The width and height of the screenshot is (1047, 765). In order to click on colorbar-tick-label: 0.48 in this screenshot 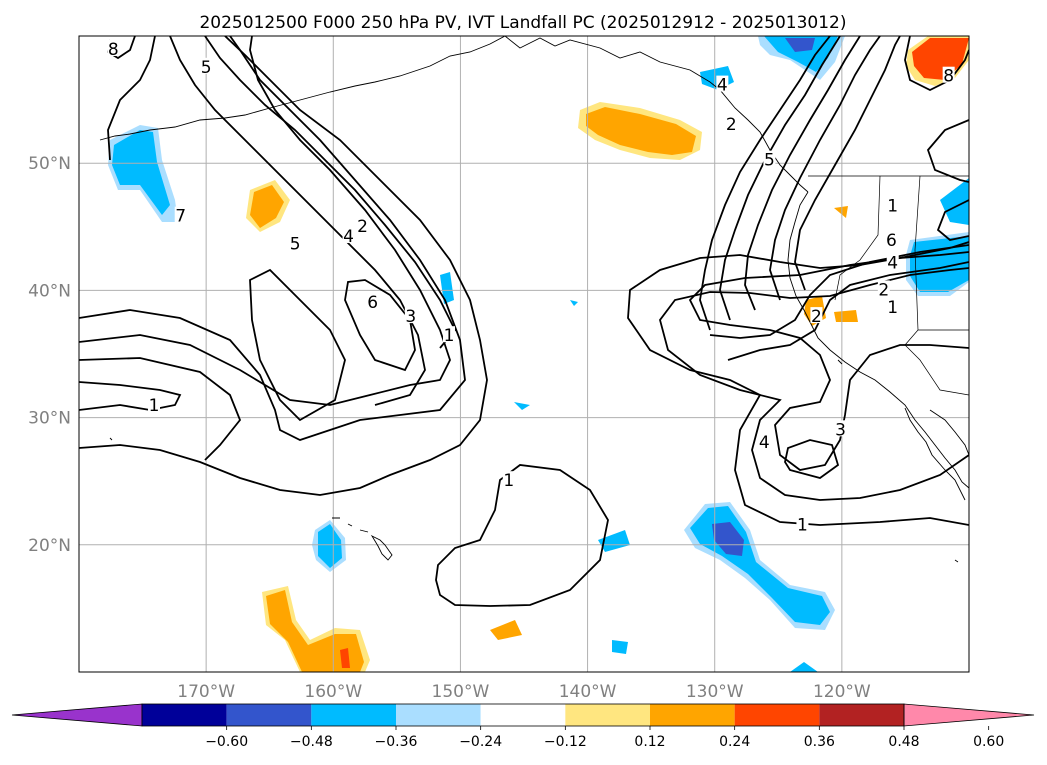, I will do `click(903, 742)`.